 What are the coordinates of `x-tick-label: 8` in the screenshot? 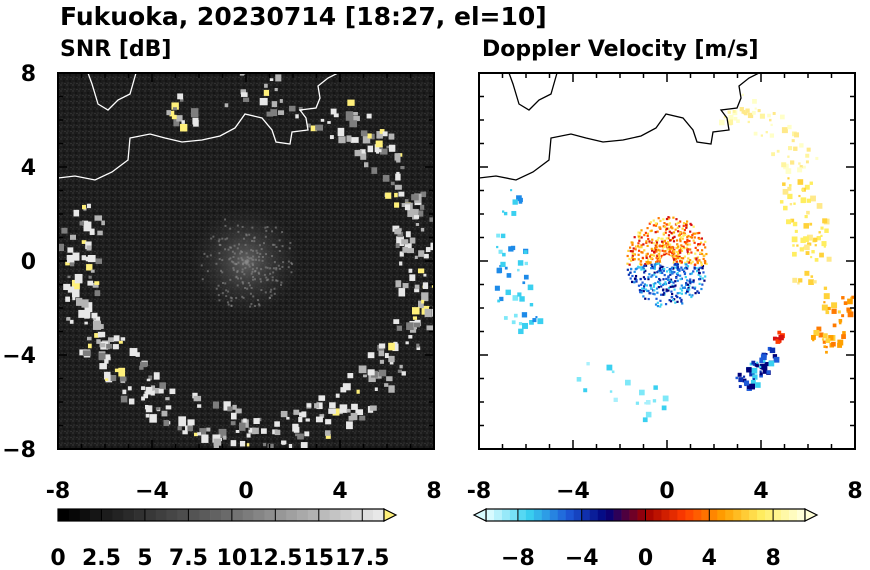 It's located at (854, 491).